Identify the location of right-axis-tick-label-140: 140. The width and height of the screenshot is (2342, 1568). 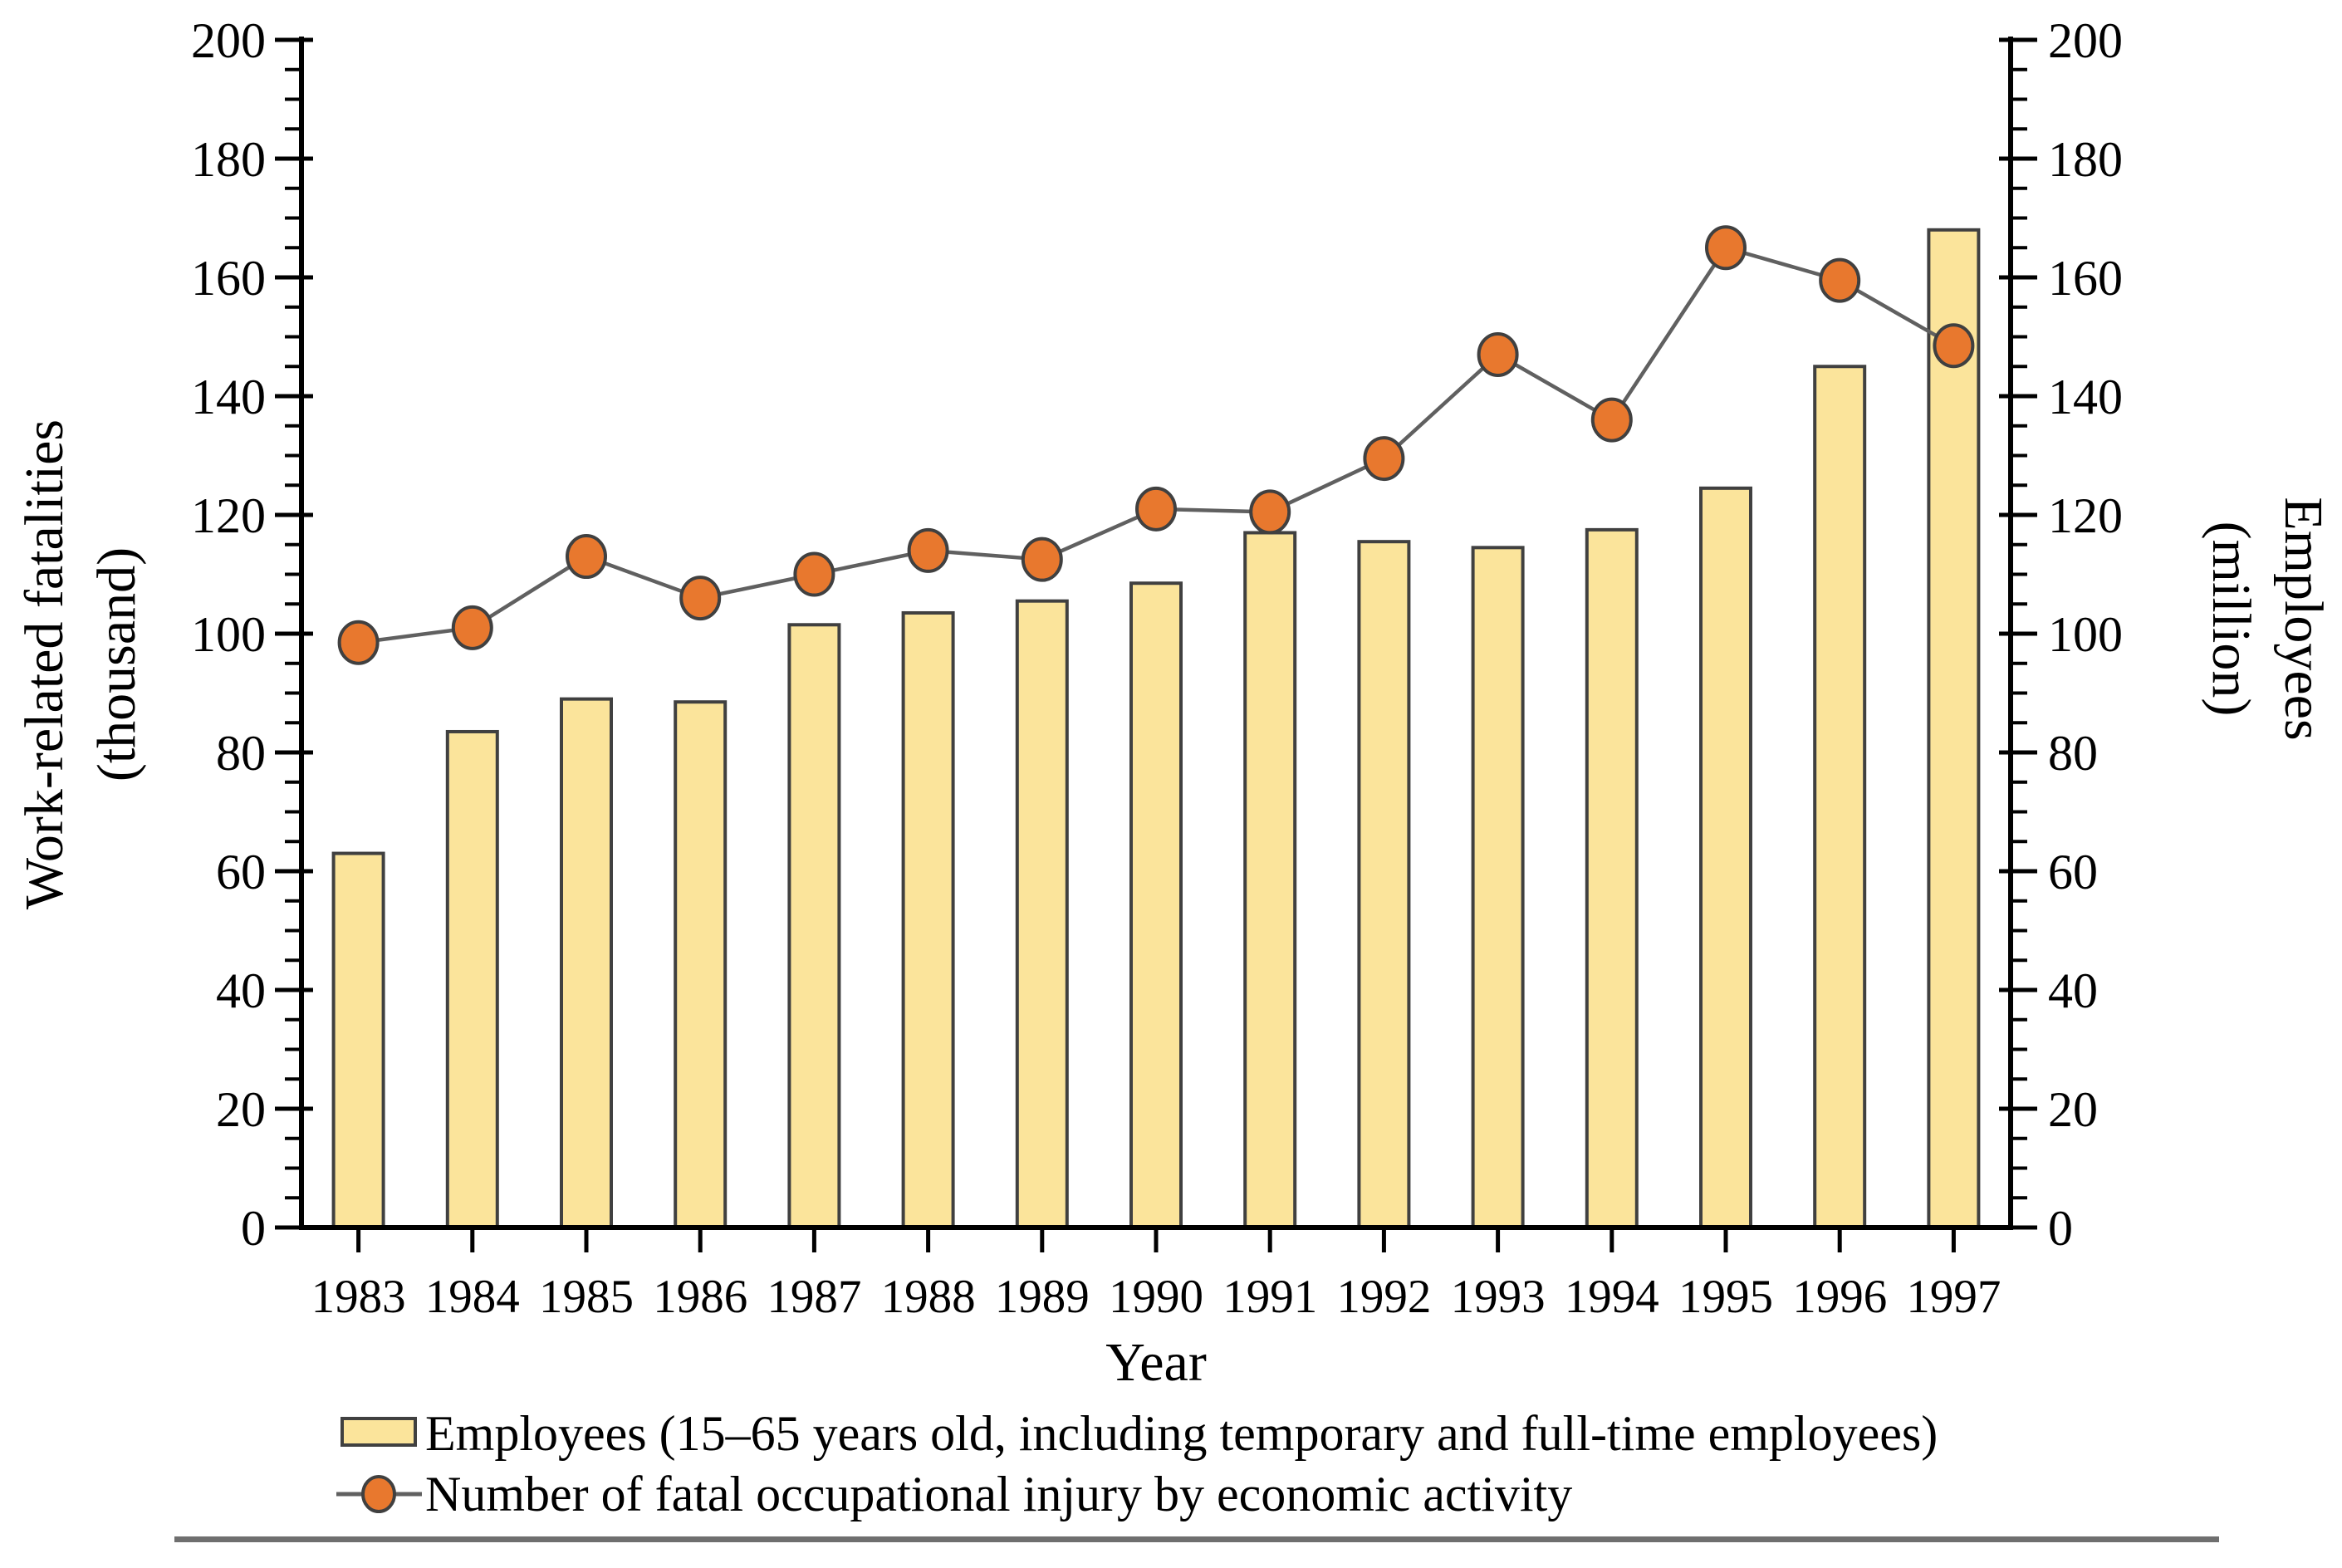
(2085, 397).